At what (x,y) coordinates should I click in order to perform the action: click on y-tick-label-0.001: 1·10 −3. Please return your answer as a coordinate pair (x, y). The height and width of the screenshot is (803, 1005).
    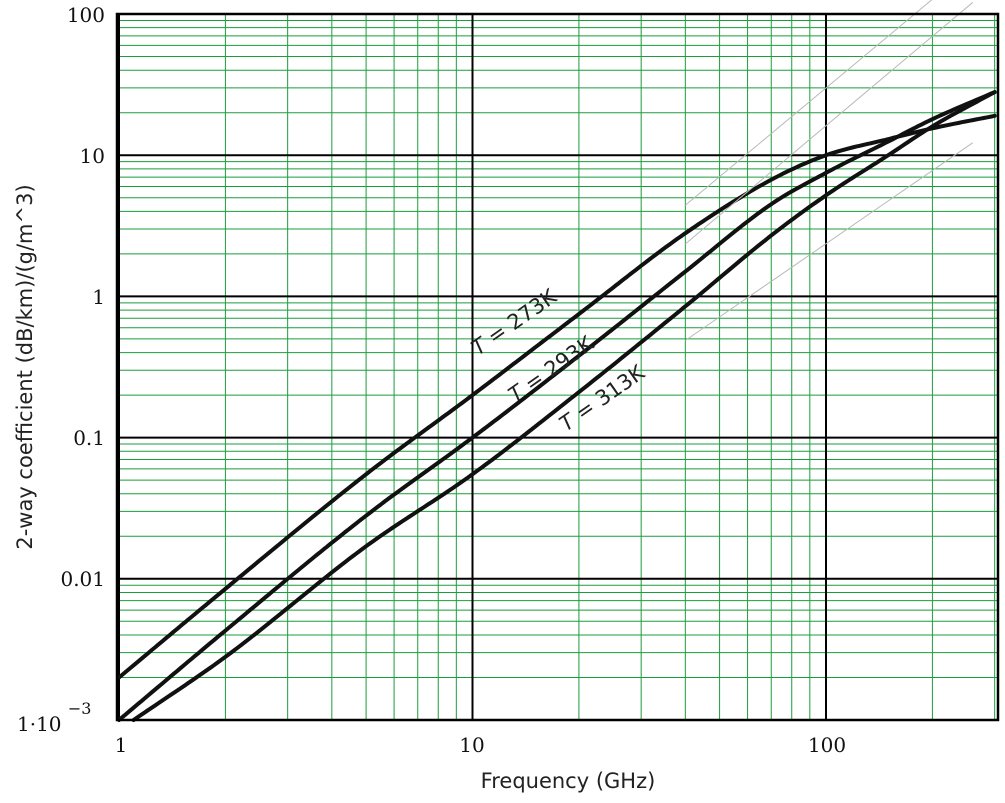
    Looking at the image, I should click on (54, 717).